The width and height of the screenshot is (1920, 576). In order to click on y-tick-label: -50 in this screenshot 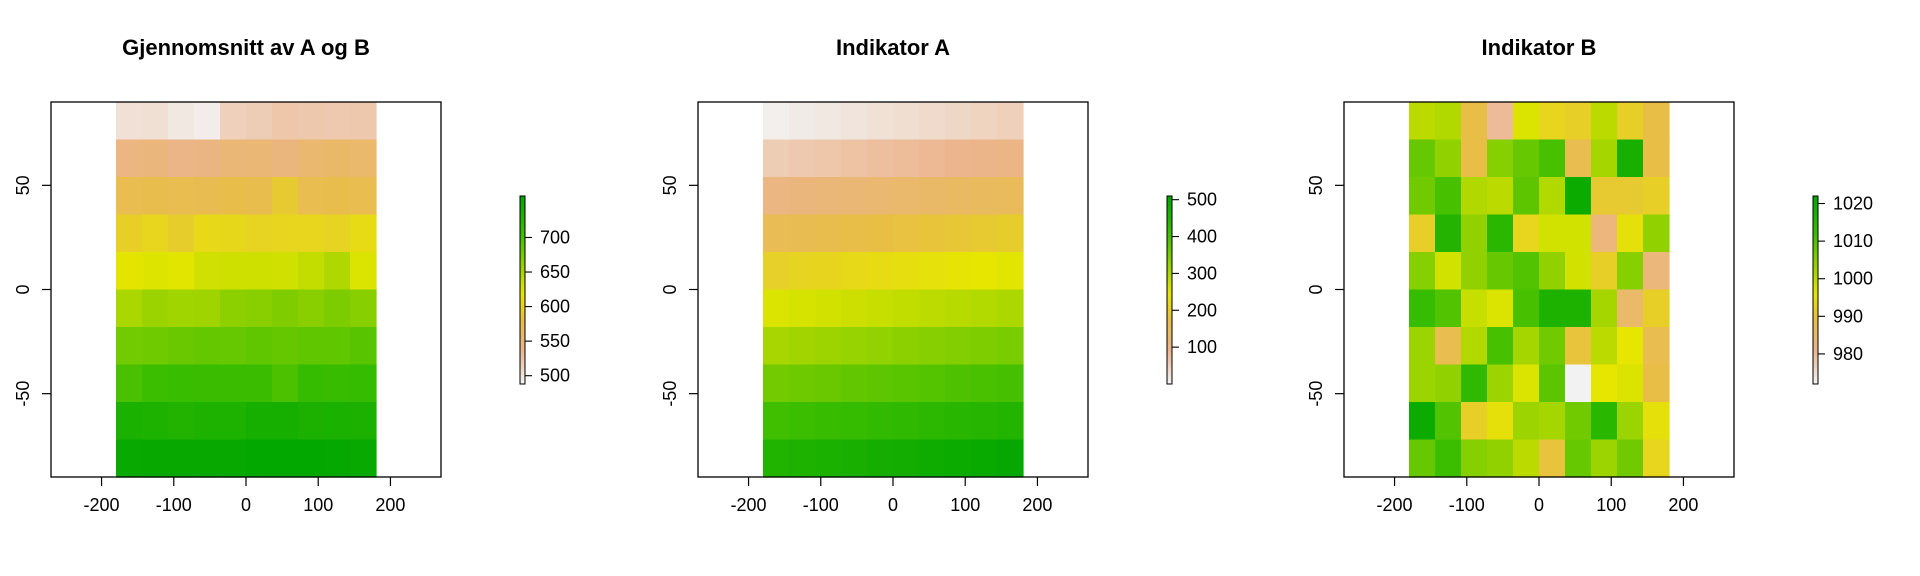, I will do `click(23, 394)`.